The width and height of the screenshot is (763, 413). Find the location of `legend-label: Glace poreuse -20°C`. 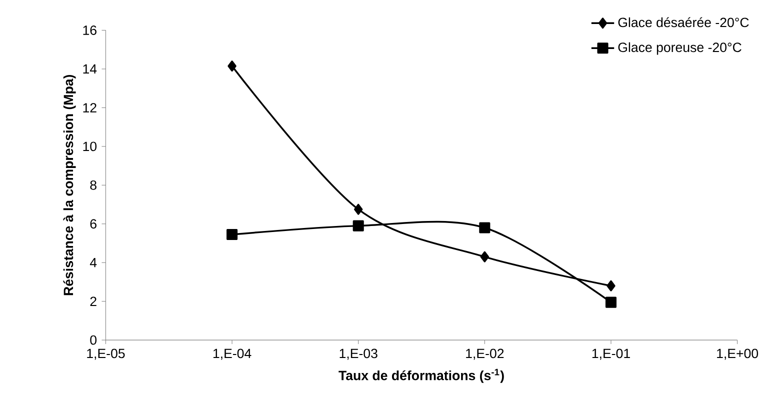

legend-label: Glace poreuse -20°C is located at coordinates (680, 48).